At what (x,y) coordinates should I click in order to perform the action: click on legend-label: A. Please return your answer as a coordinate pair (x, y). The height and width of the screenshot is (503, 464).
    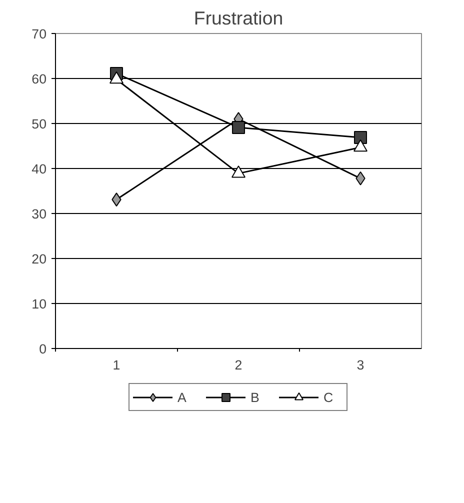
    Looking at the image, I should click on (183, 397).